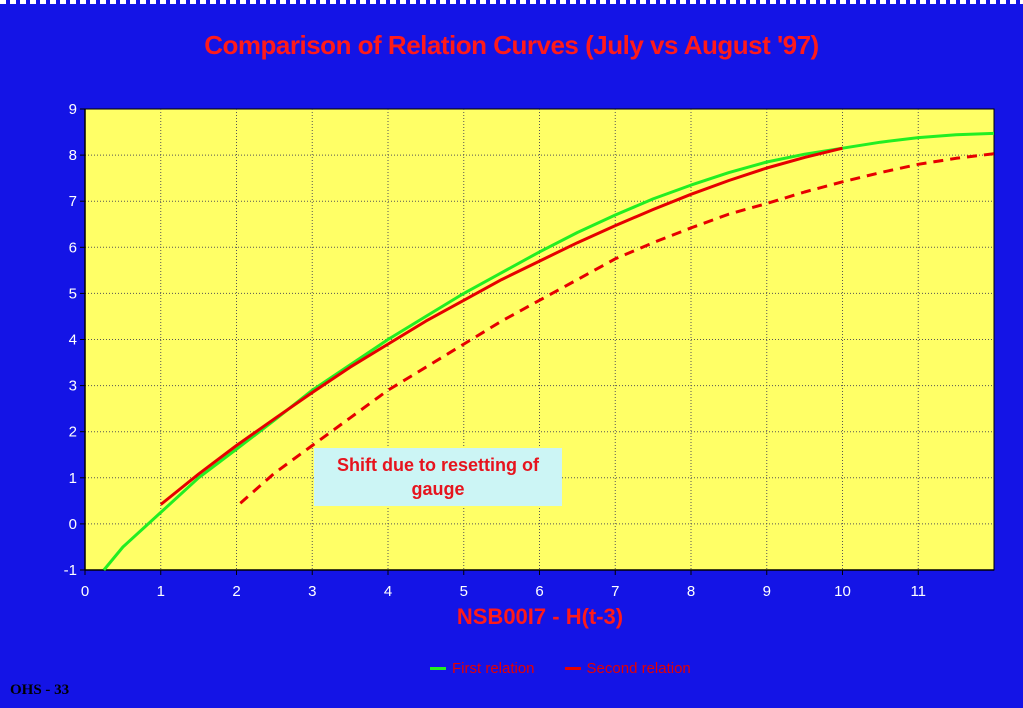 Image resolution: width=1023 pixels, height=708 pixels. Describe the element at coordinates (918, 591) in the screenshot. I see `x-tick-label: 11` at that location.